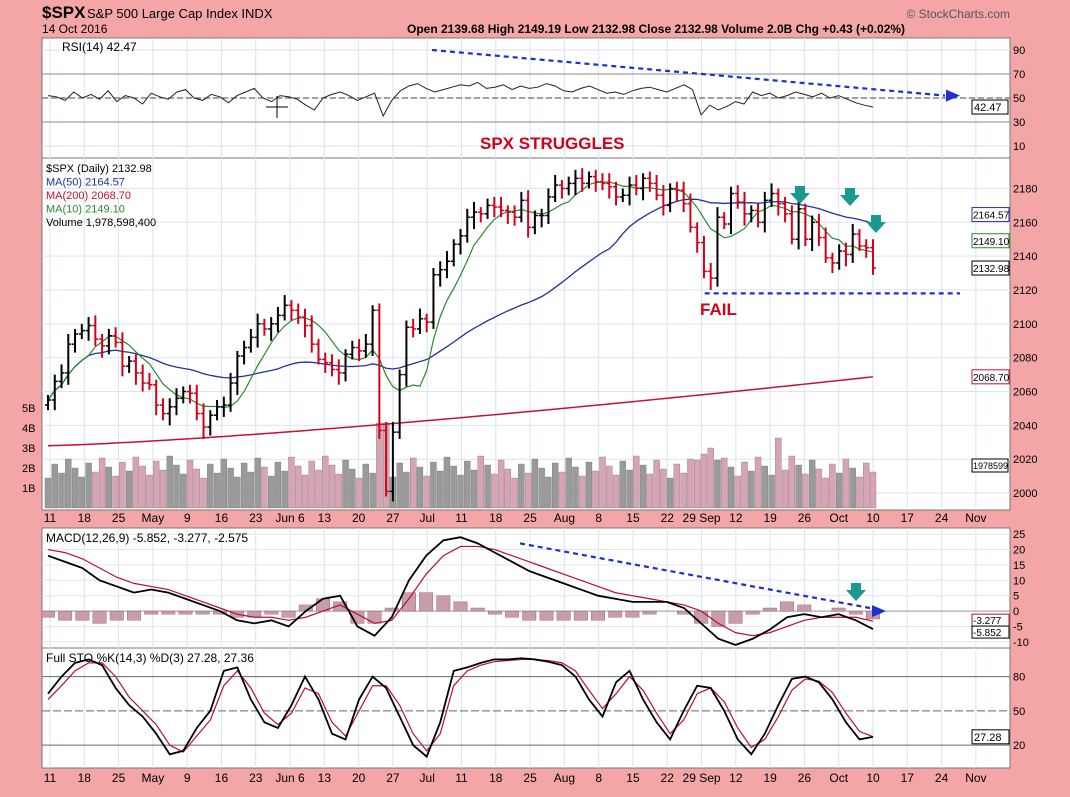 The height and width of the screenshot is (797, 1070). Describe the element at coordinates (564, 518) in the screenshot. I see `x-axis-label-top: Aug` at that location.